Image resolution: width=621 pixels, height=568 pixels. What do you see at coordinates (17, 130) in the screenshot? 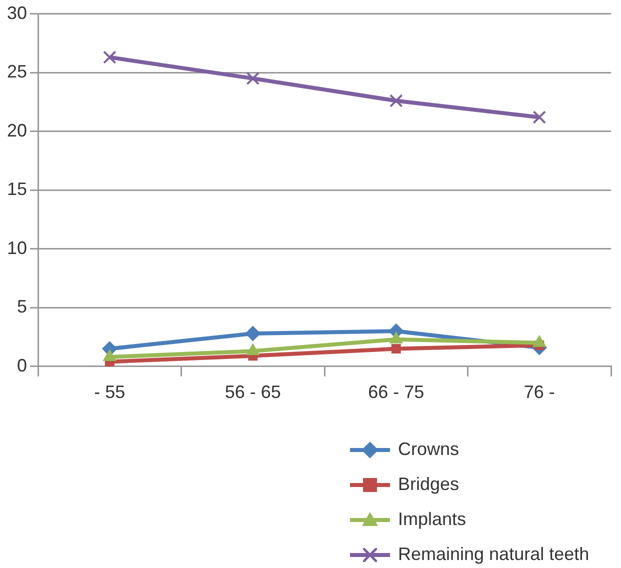
I see `y-tick-label: 20` at bounding box center [17, 130].